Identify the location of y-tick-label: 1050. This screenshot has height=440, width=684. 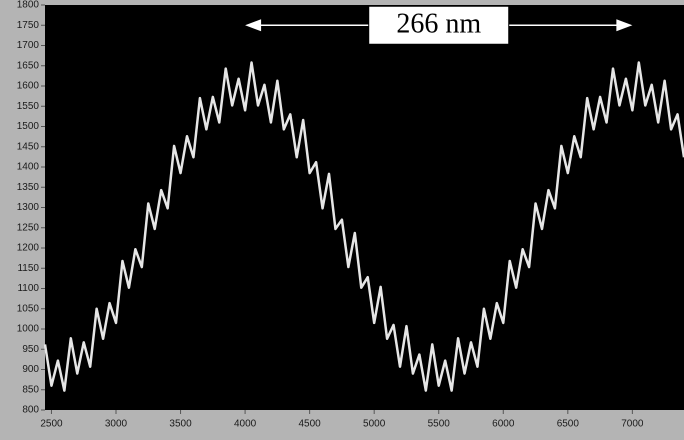
(28, 308).